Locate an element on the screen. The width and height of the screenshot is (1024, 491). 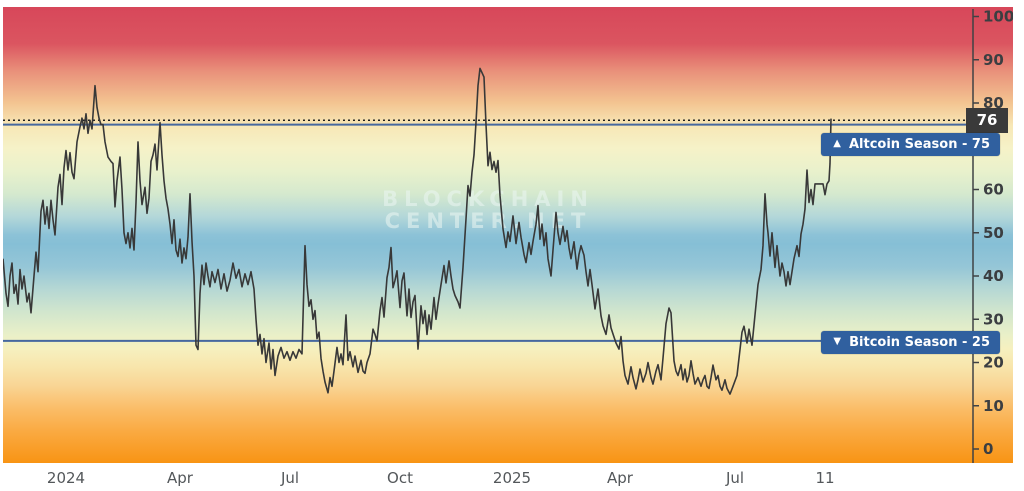
y-tick-label: 60 is located at coordinates (993, 190).